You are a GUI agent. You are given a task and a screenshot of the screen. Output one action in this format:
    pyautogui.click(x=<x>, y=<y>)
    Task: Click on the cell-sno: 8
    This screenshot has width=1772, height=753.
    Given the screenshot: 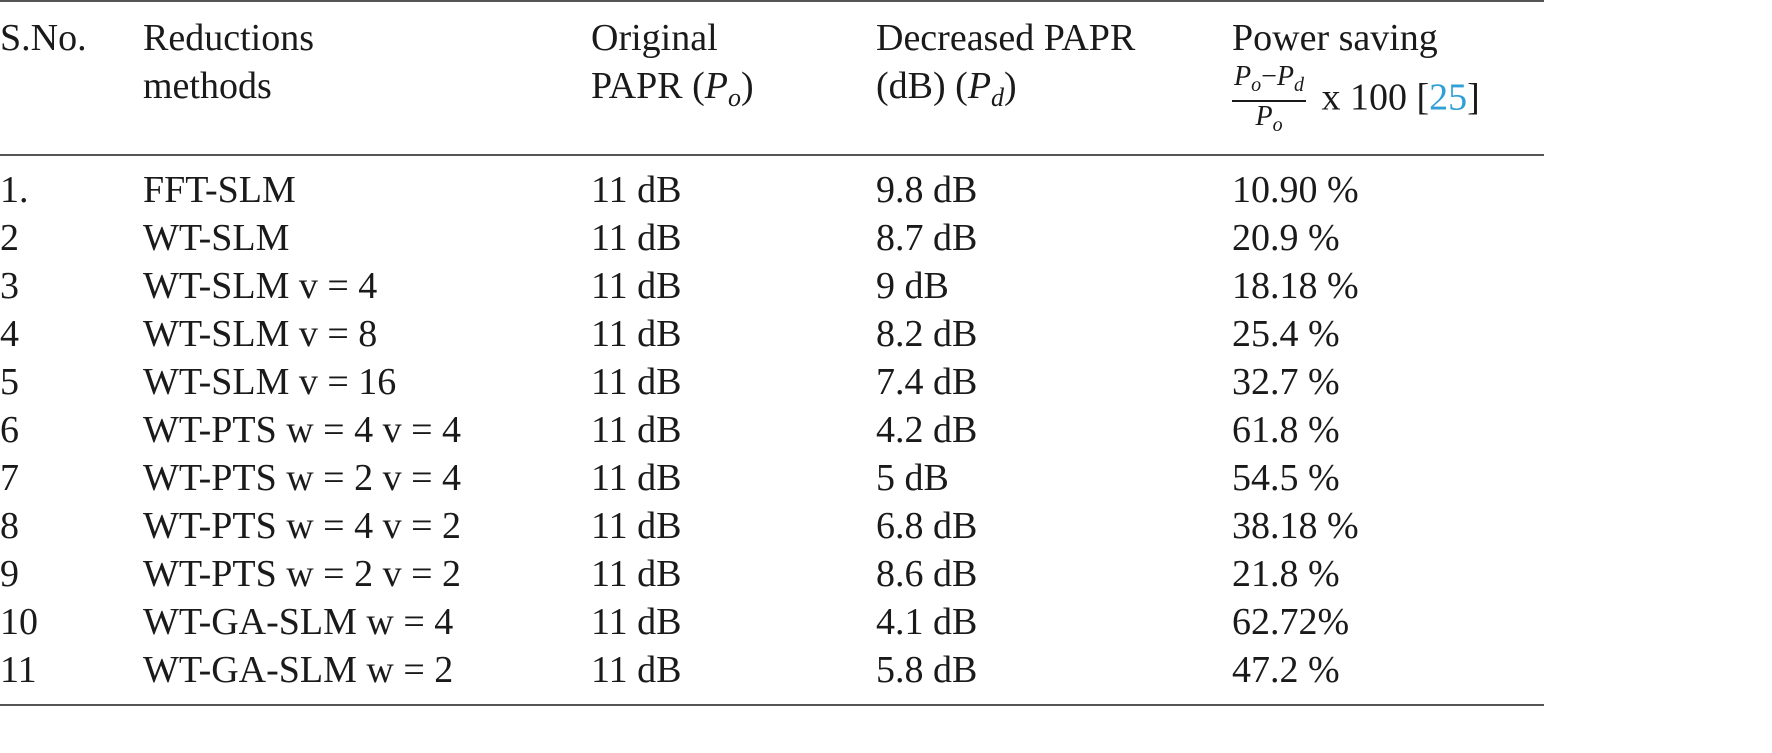 What is the action you would take?
    pyautogui.click(x=9, y=526)
    